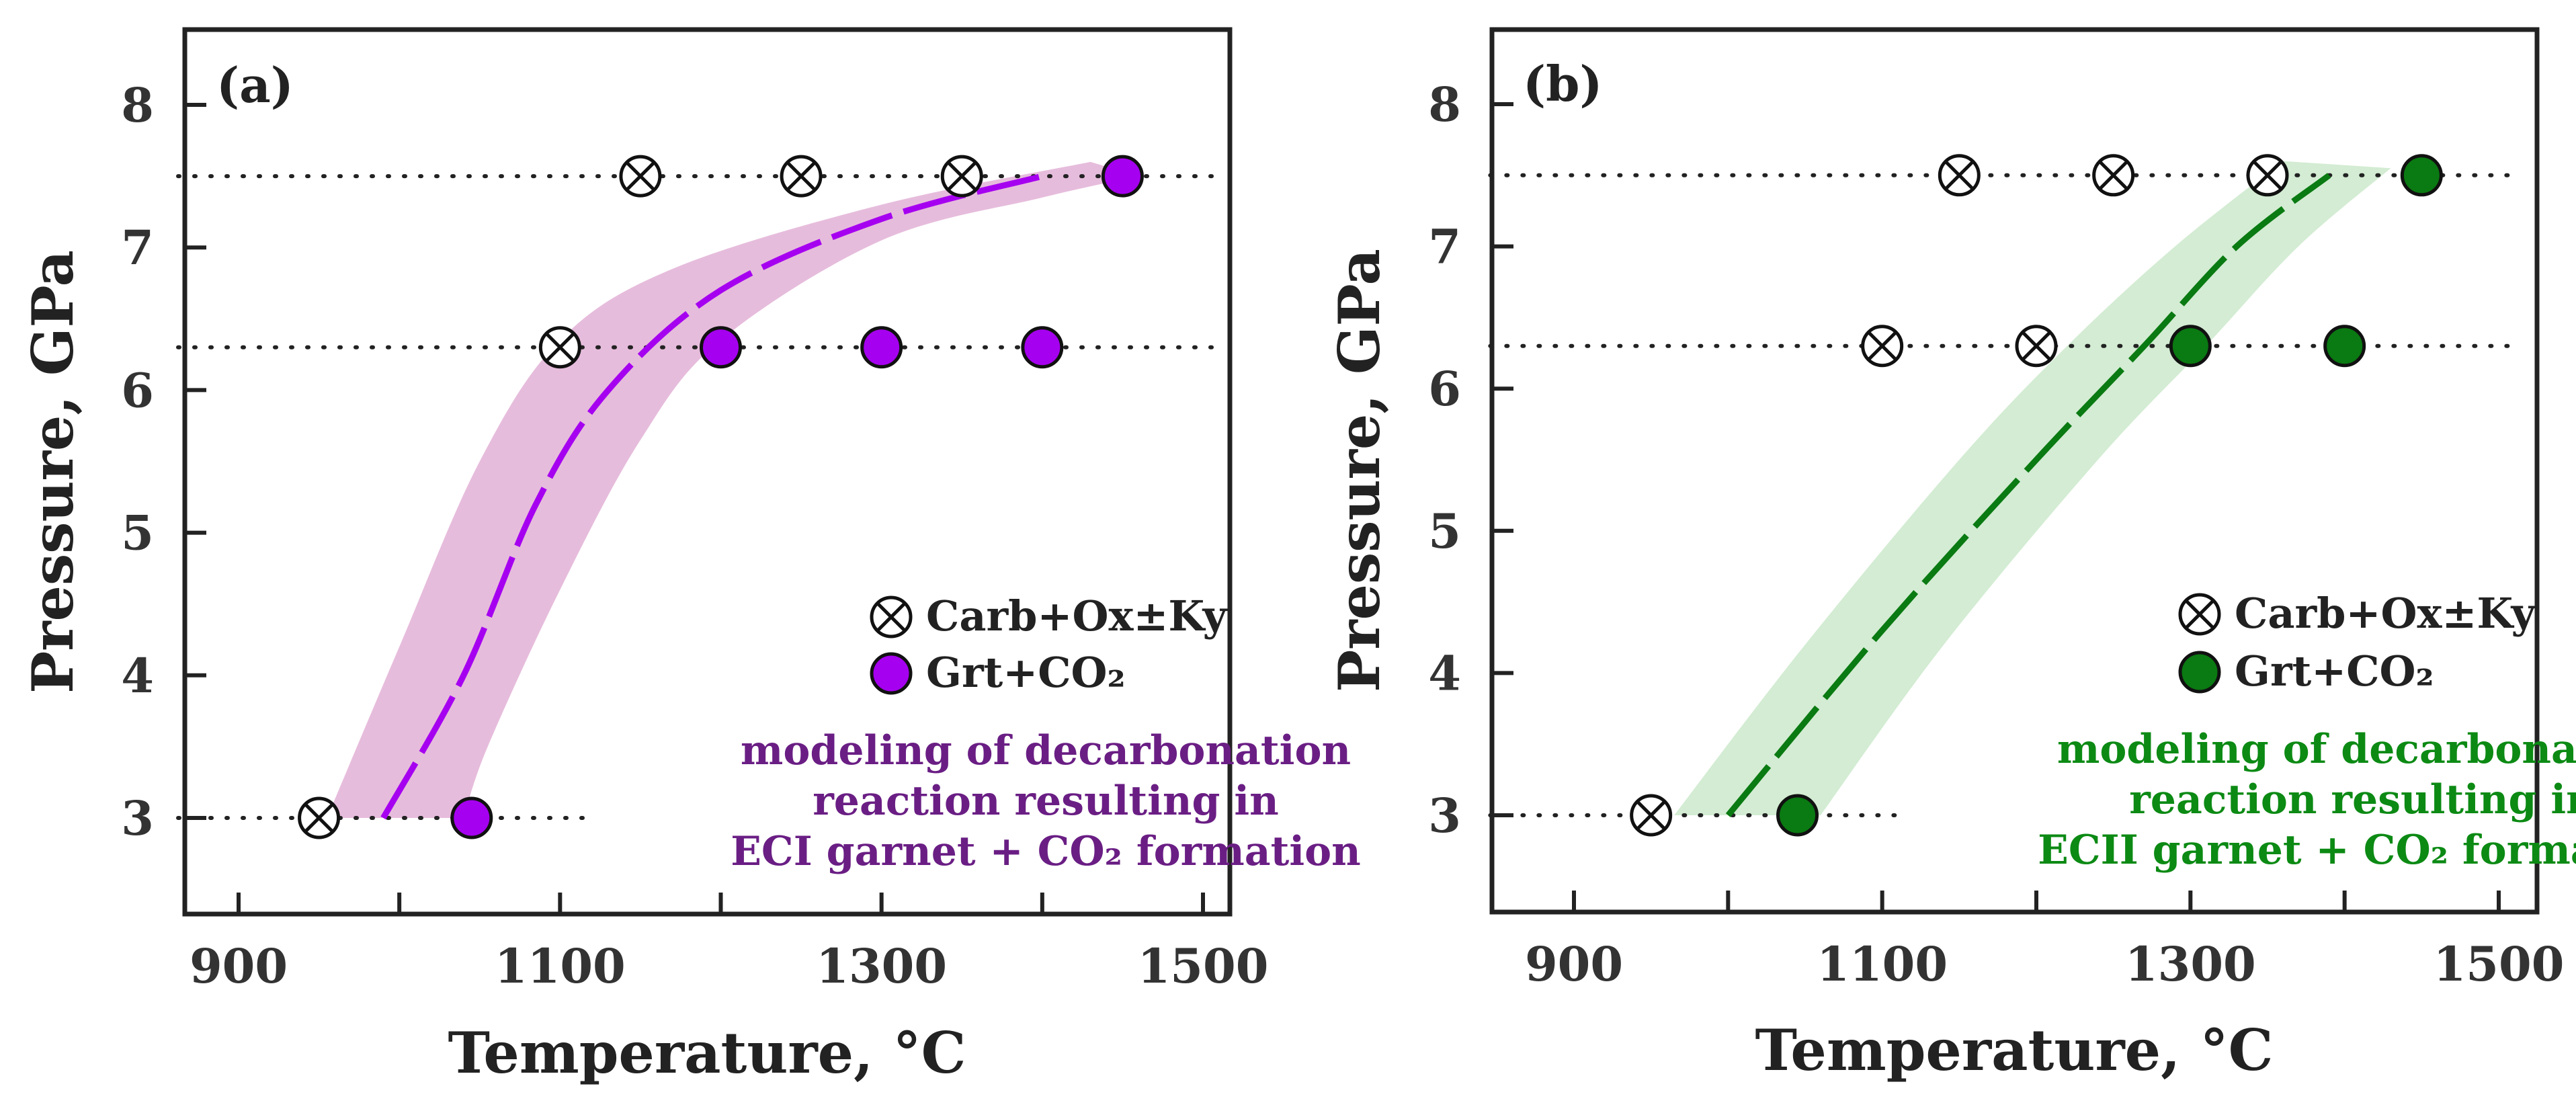  Describe the element at coordinates (2307, 850) in the screenshot. I see `annotation-line-3: ECII garnet + CO₂ formation` at that location.